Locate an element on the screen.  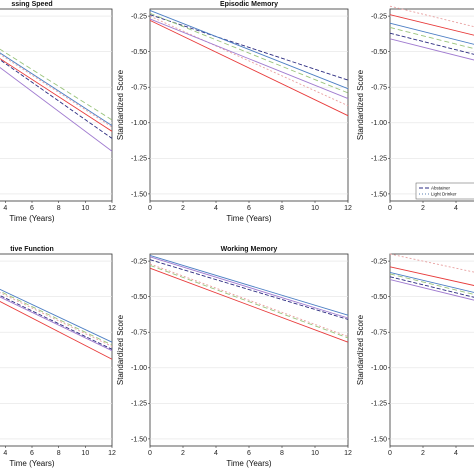
legend-label: Abstainer is located at coordinates (441, 188).